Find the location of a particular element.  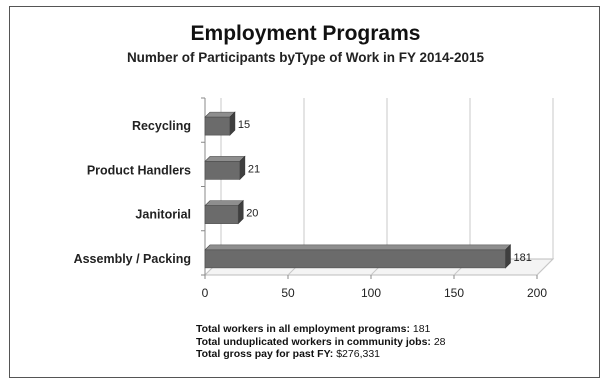

note-value: 181 is located at coordinates (421, 329).